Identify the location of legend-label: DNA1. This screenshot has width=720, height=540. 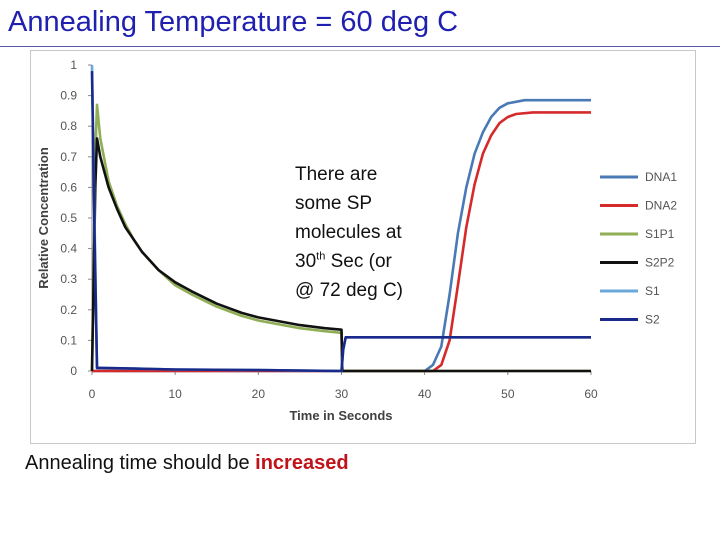
(661, 177).